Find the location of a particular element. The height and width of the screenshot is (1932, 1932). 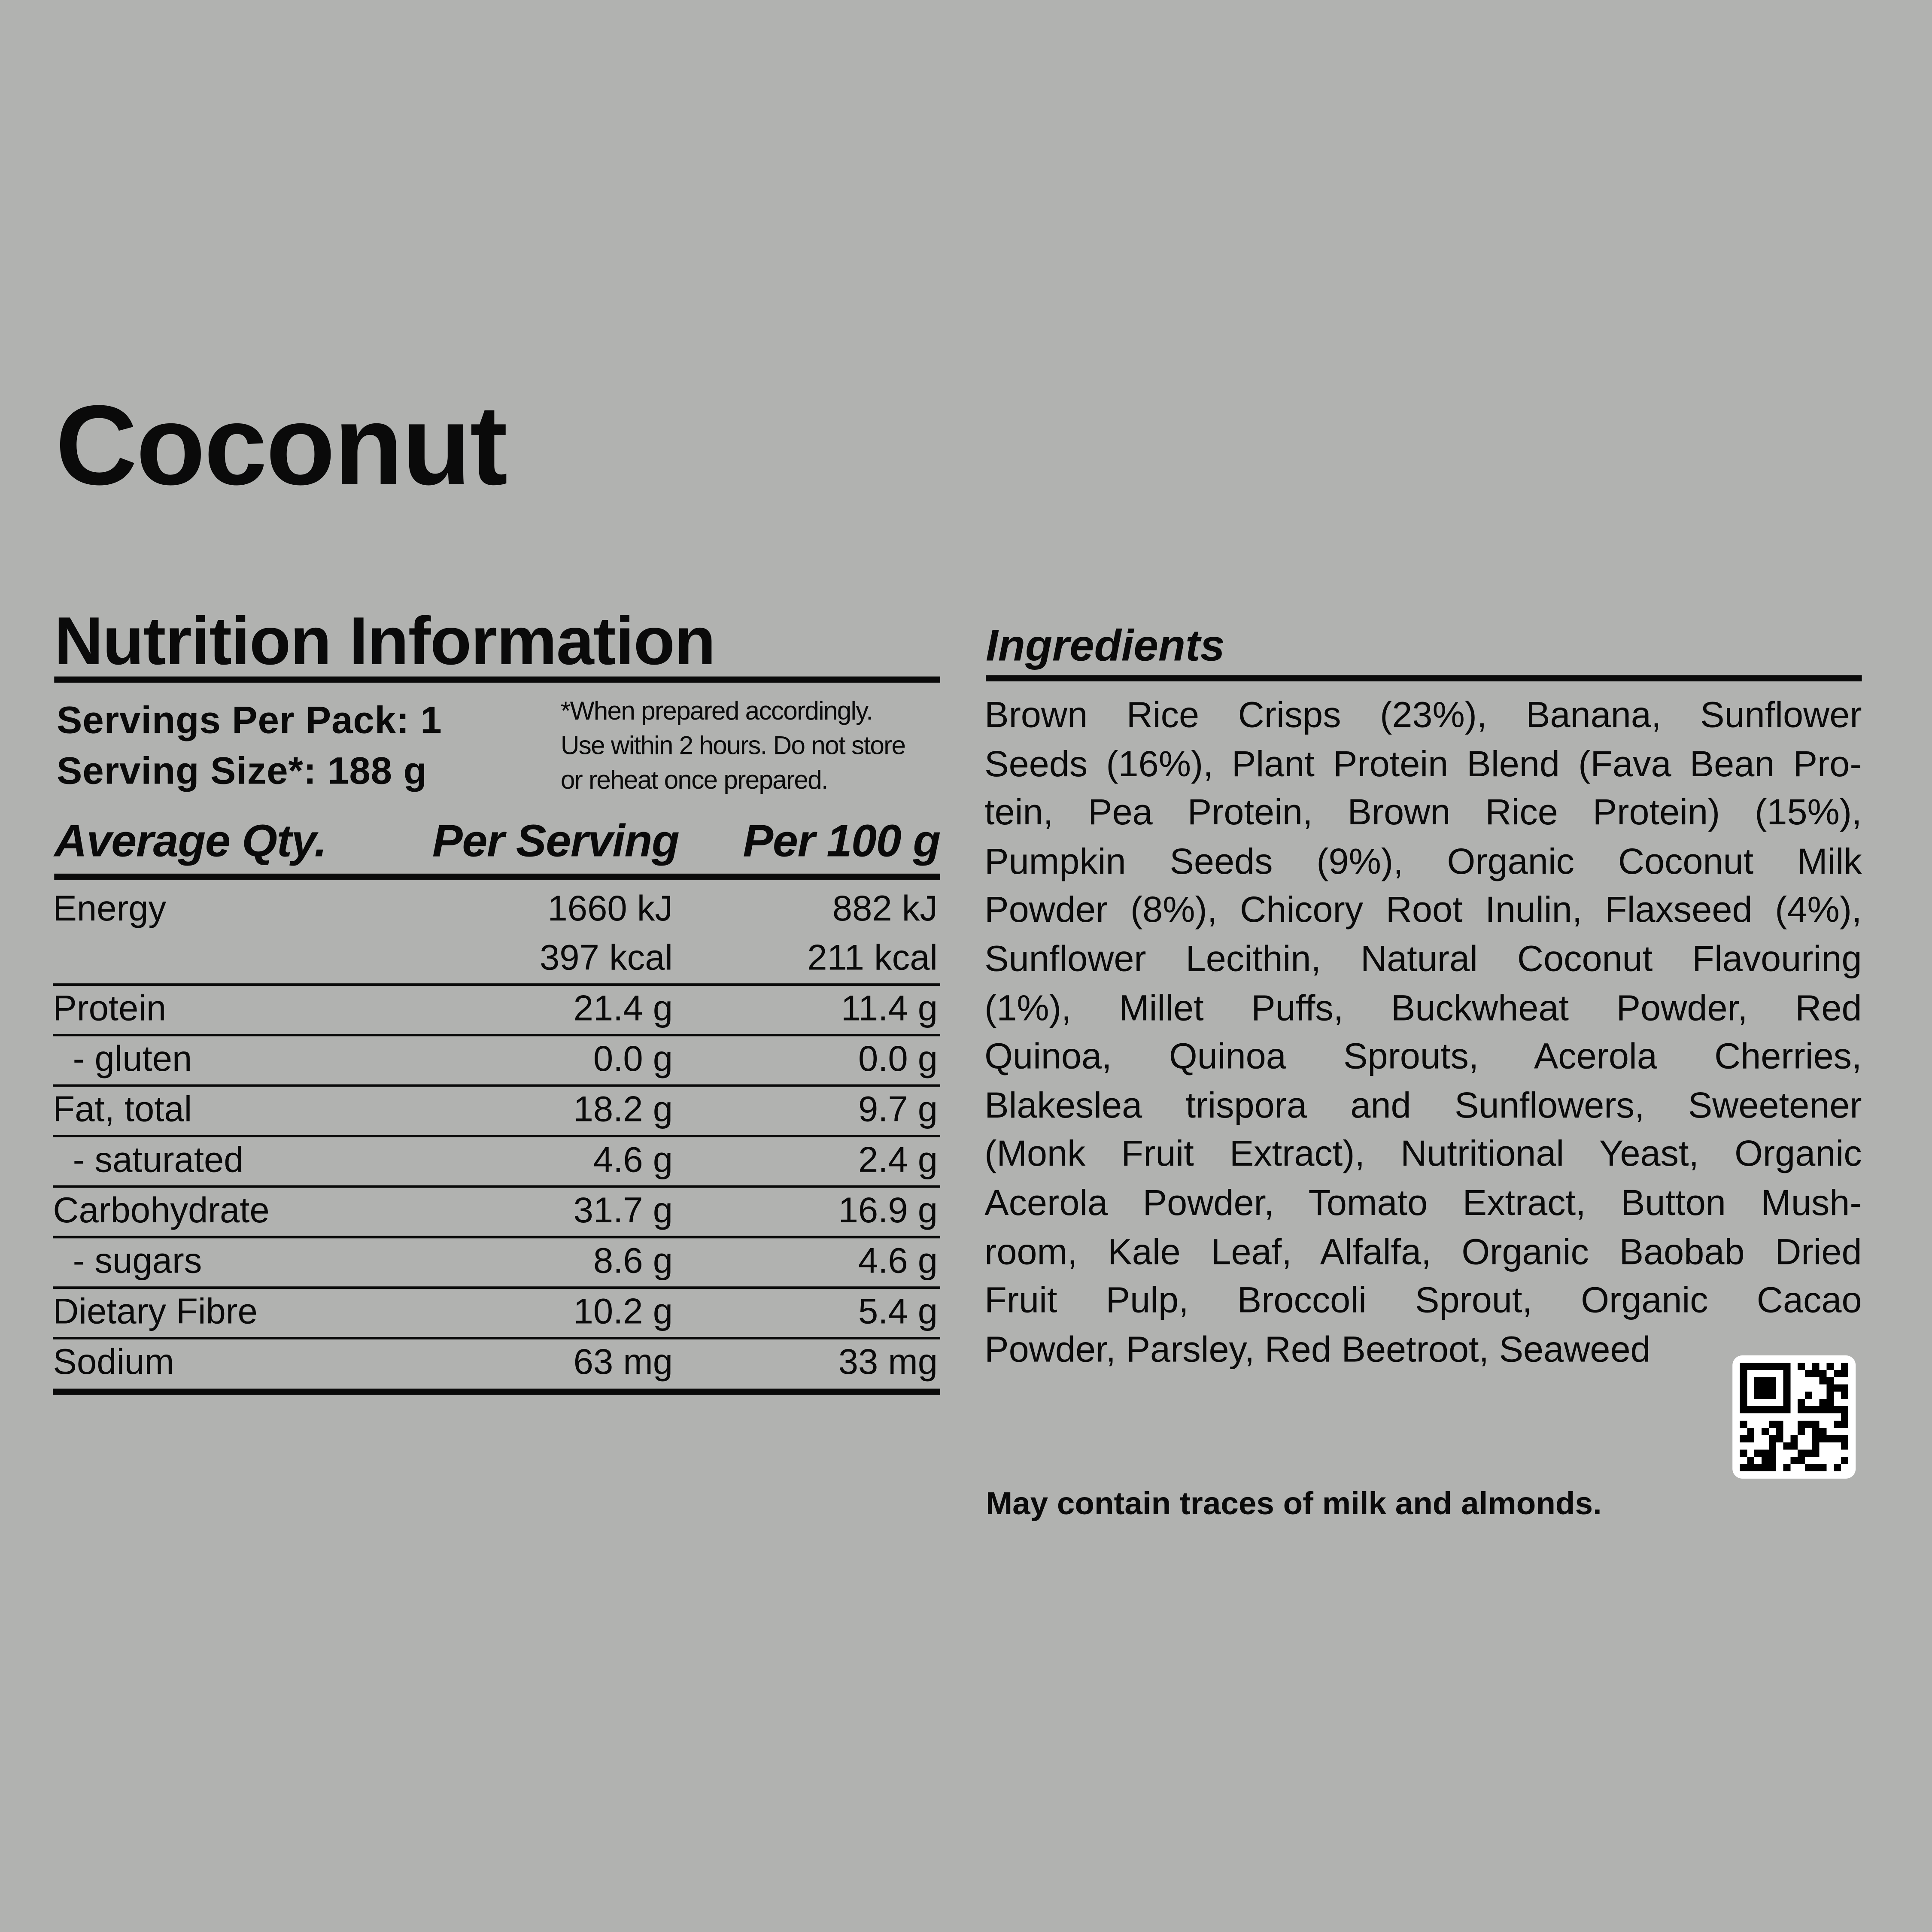

per-serving-value: 397 kcal is located at coordinates (607, 958).